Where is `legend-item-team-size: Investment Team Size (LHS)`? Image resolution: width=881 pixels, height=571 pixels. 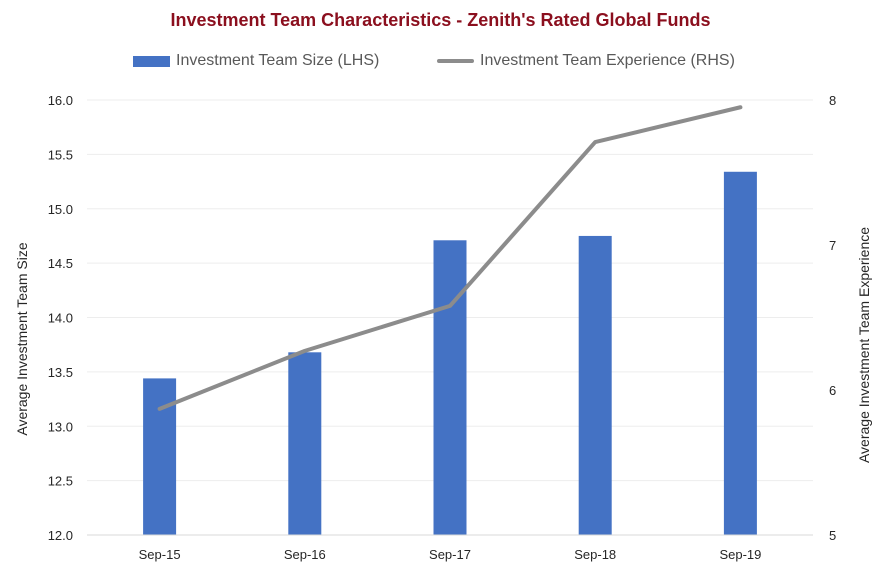 legend-item-team-size: Investment Team Size (LHS) is located at coordinates (256, 61).